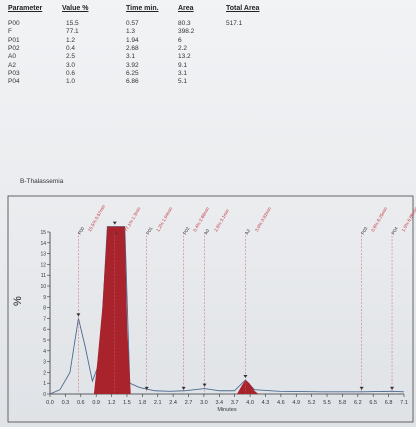 The height and width of the screenshot is (427, 416). What do you see at coordinates (66, 403) in the screenshot?
I see `x-tick-label: 0.3` at bounding box center [66, 403].